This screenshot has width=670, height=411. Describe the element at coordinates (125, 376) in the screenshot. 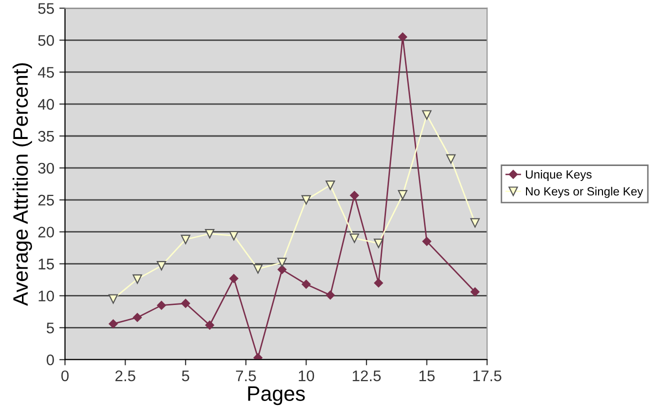

I see `x-tick-label: 2.5` at that location.